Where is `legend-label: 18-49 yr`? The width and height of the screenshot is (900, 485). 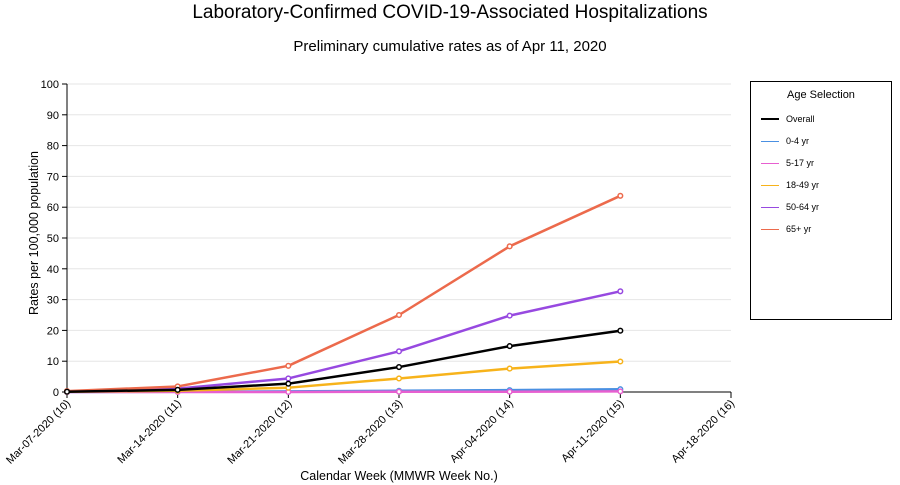
legend-label: 18-49 yr is located at coordinates (803, 185).